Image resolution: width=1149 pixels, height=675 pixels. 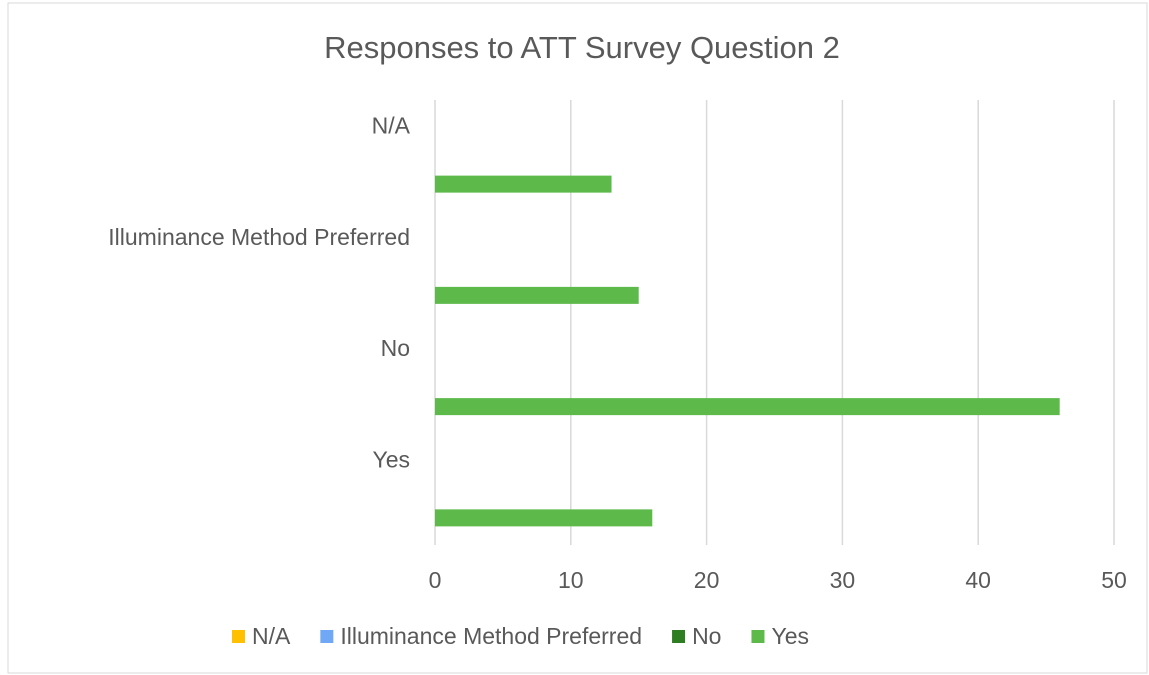 I want to click on chart-title: Responses to ATT Survey Question 2, so click(x=582, y=47).